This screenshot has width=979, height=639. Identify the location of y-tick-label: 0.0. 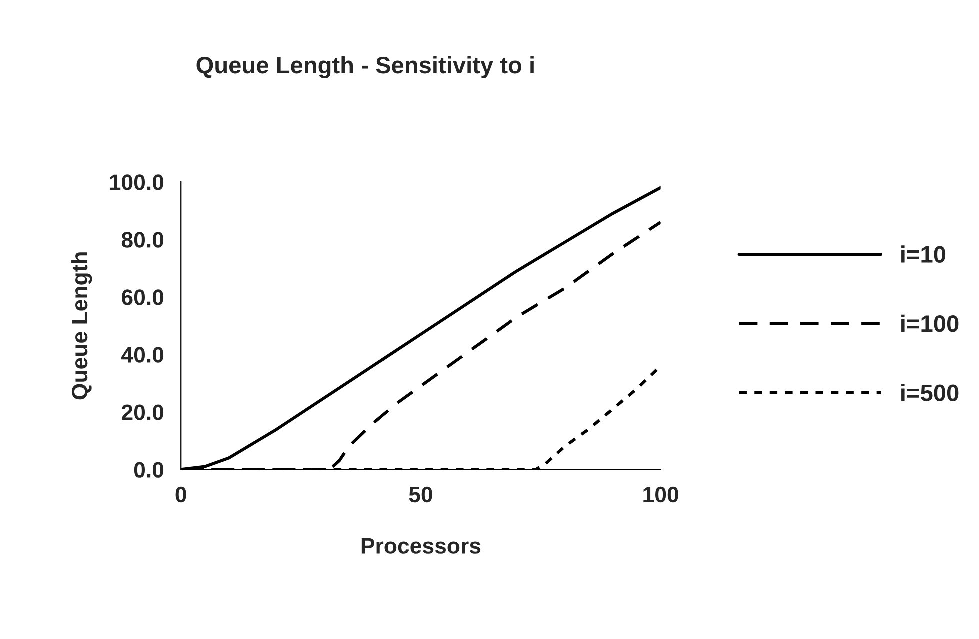
(149, 470).